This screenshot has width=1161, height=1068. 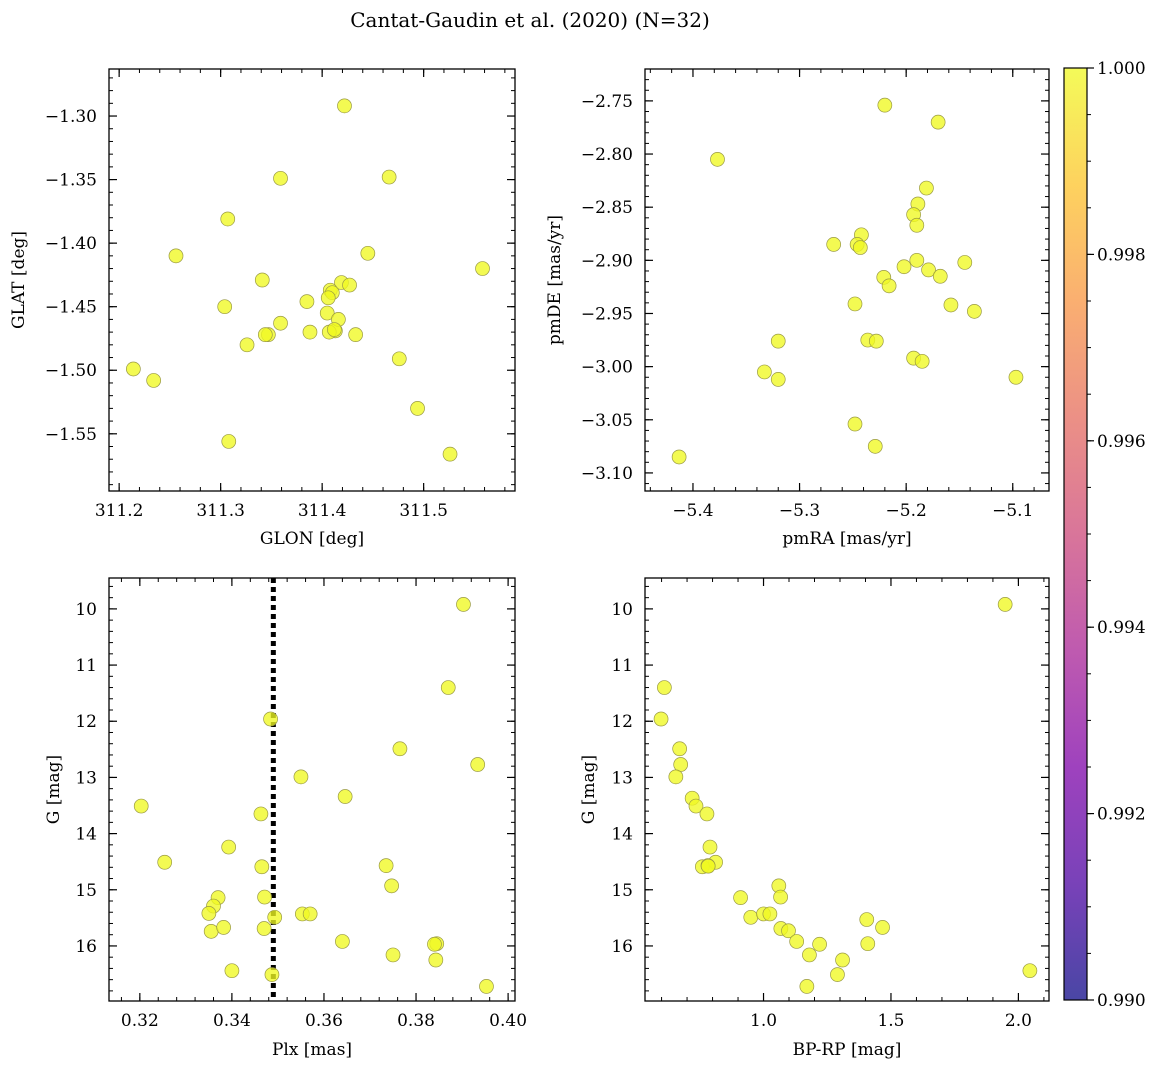 I want to click on colorbar-tick-label: 0.998, so click(x=1121, y=255).